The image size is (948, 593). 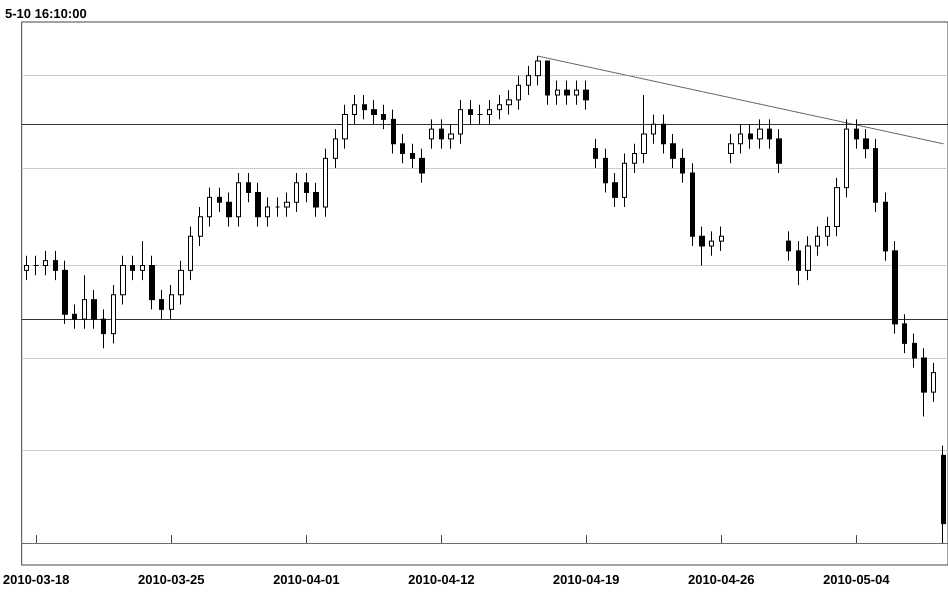 I want to click on x-tick-label: 2010-04-01, so click(x=306, y=579).